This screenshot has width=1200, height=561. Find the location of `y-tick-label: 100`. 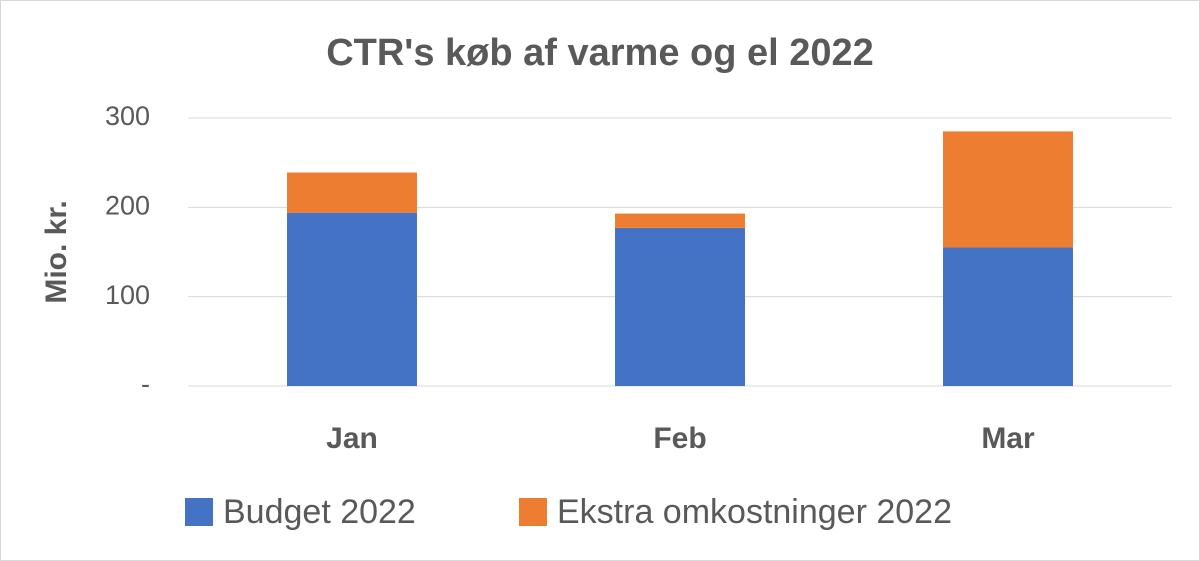

y-tick-label: 100 is located at coordinates (127, 295).